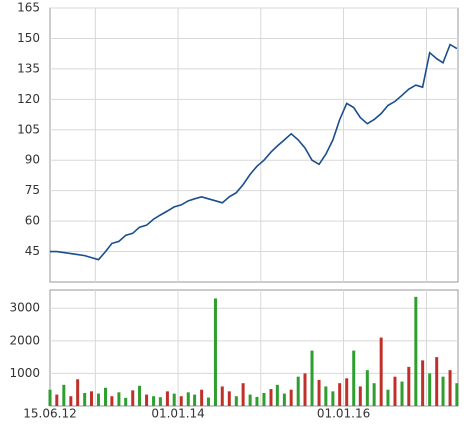  Describe the element at coordinates (28, 8) in the screenshot. I see `y-tick-label: 165` at that location.